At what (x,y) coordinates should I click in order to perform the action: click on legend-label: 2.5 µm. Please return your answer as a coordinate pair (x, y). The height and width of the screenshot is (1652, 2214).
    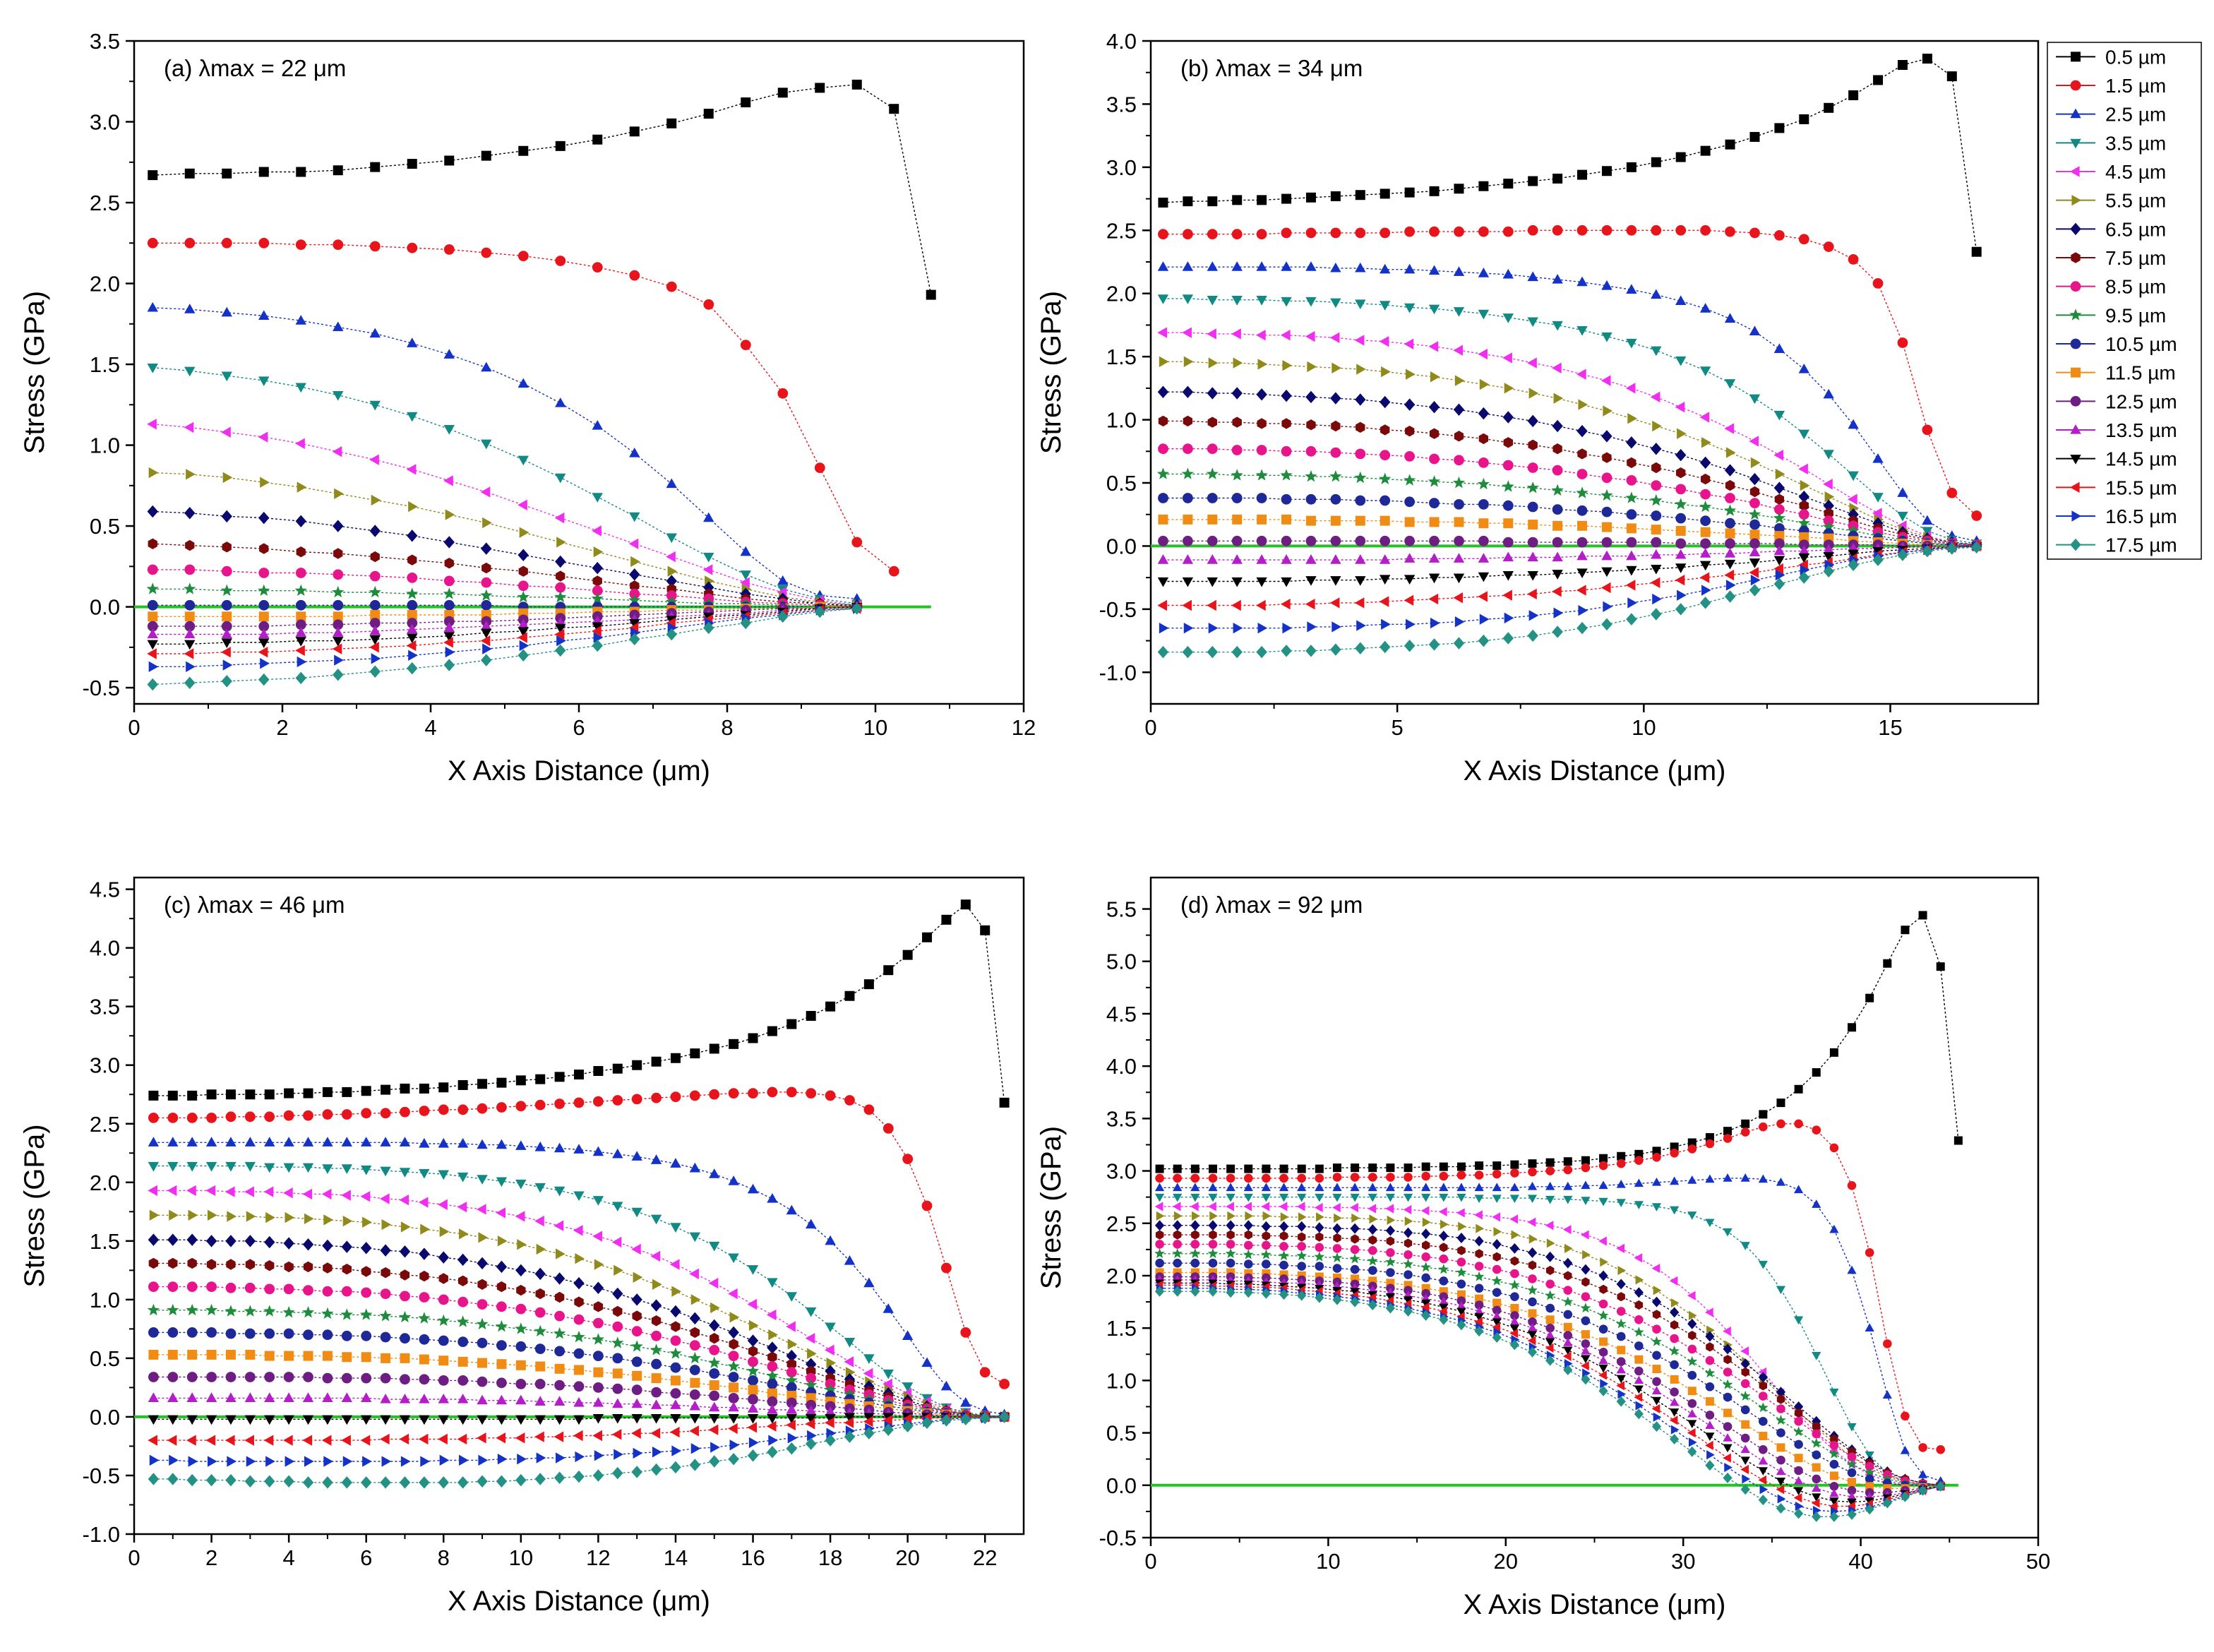
    Looking at the image, I should click on (2135, 115).